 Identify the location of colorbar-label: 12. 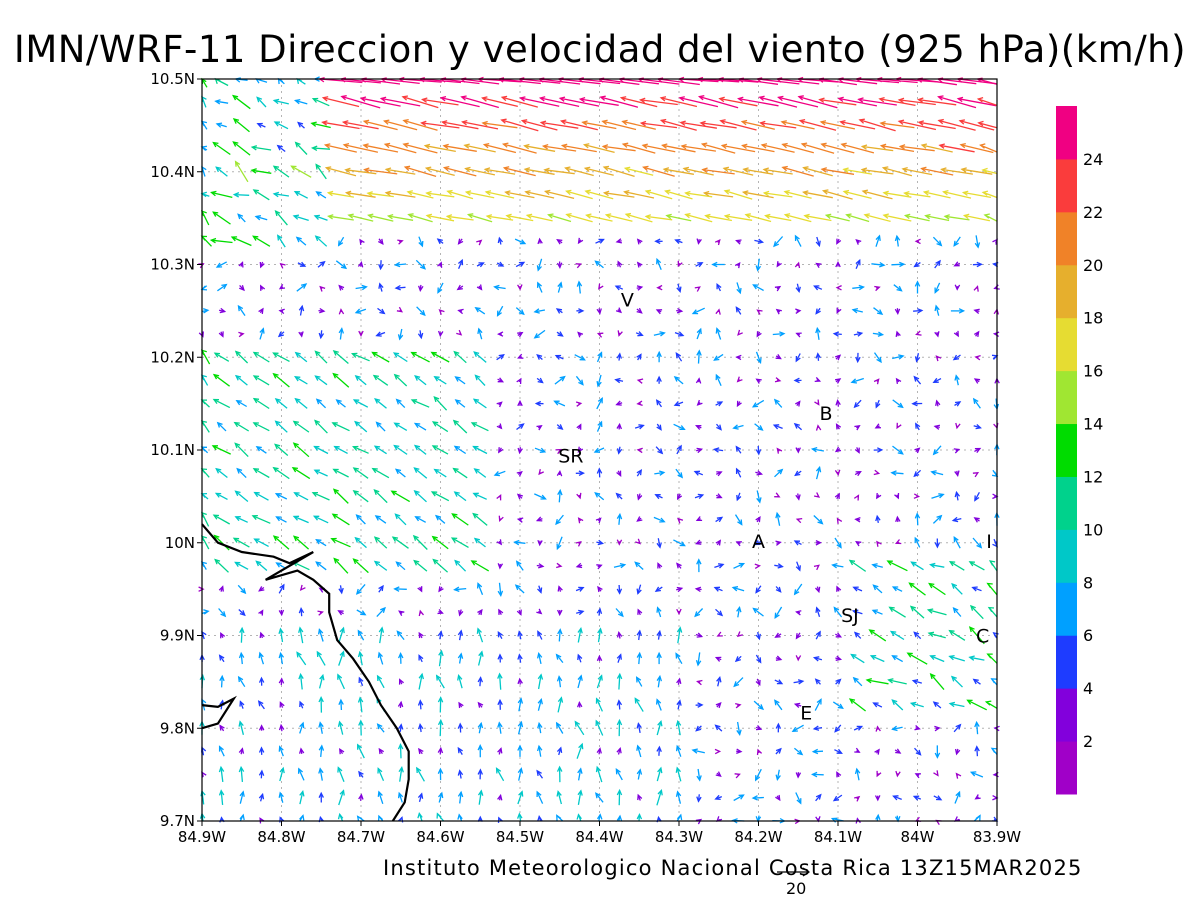
(1093, 476).